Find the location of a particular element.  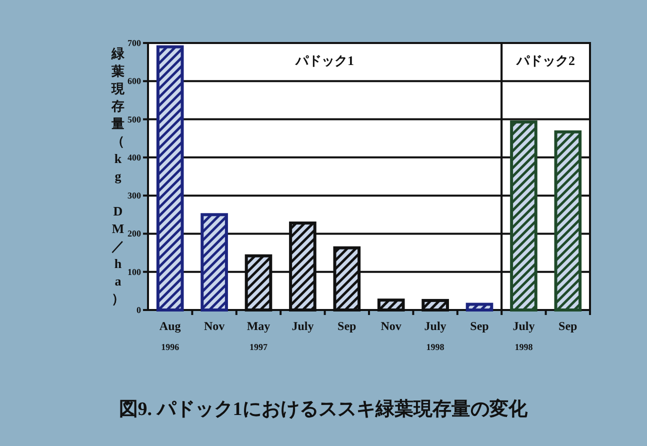

y-tick-label: 0 is located at coordinates (139, 310).